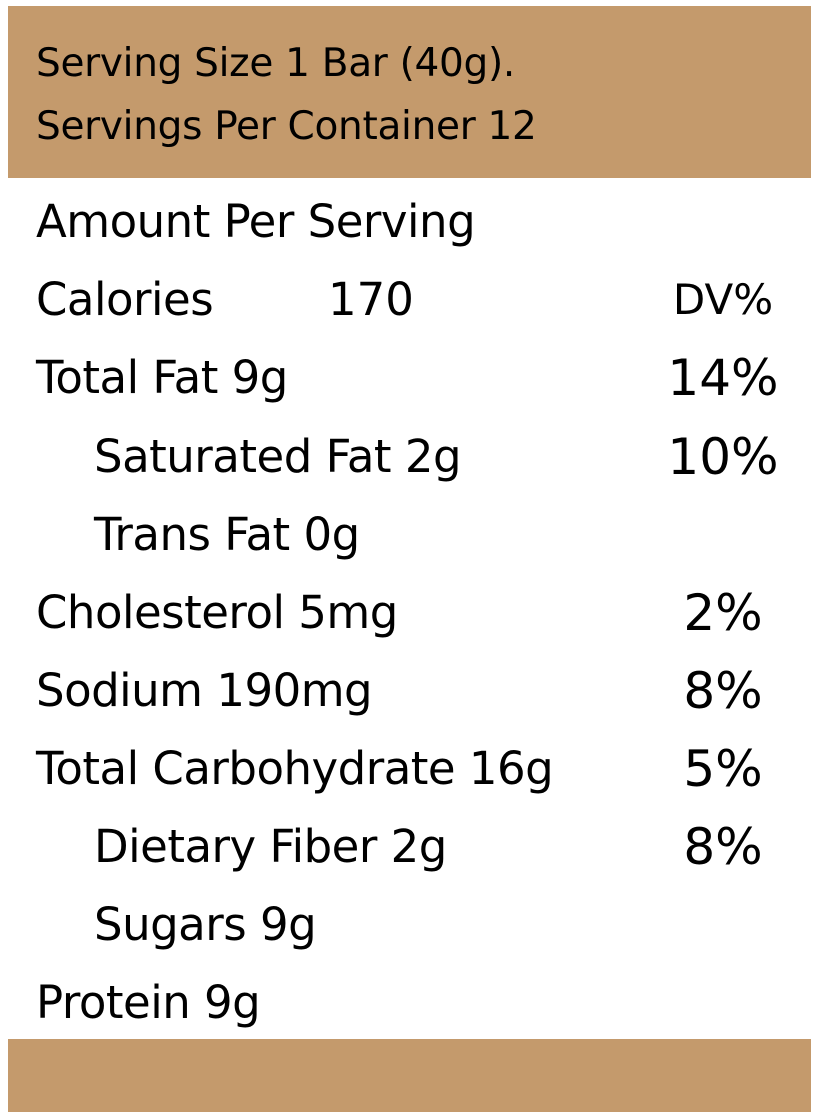 Image resolution: width=817 pixels, height=1118 pixels. Describe the element at coordinates (204, 690) in the screenshot. I see `nutrient-label: Sodium 190mg` at that location.